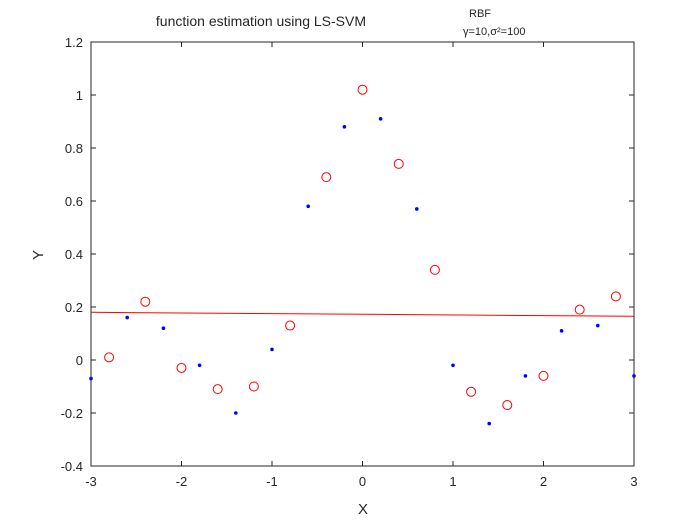  I want to click on x-tick-label: 1, so click(452, 481).